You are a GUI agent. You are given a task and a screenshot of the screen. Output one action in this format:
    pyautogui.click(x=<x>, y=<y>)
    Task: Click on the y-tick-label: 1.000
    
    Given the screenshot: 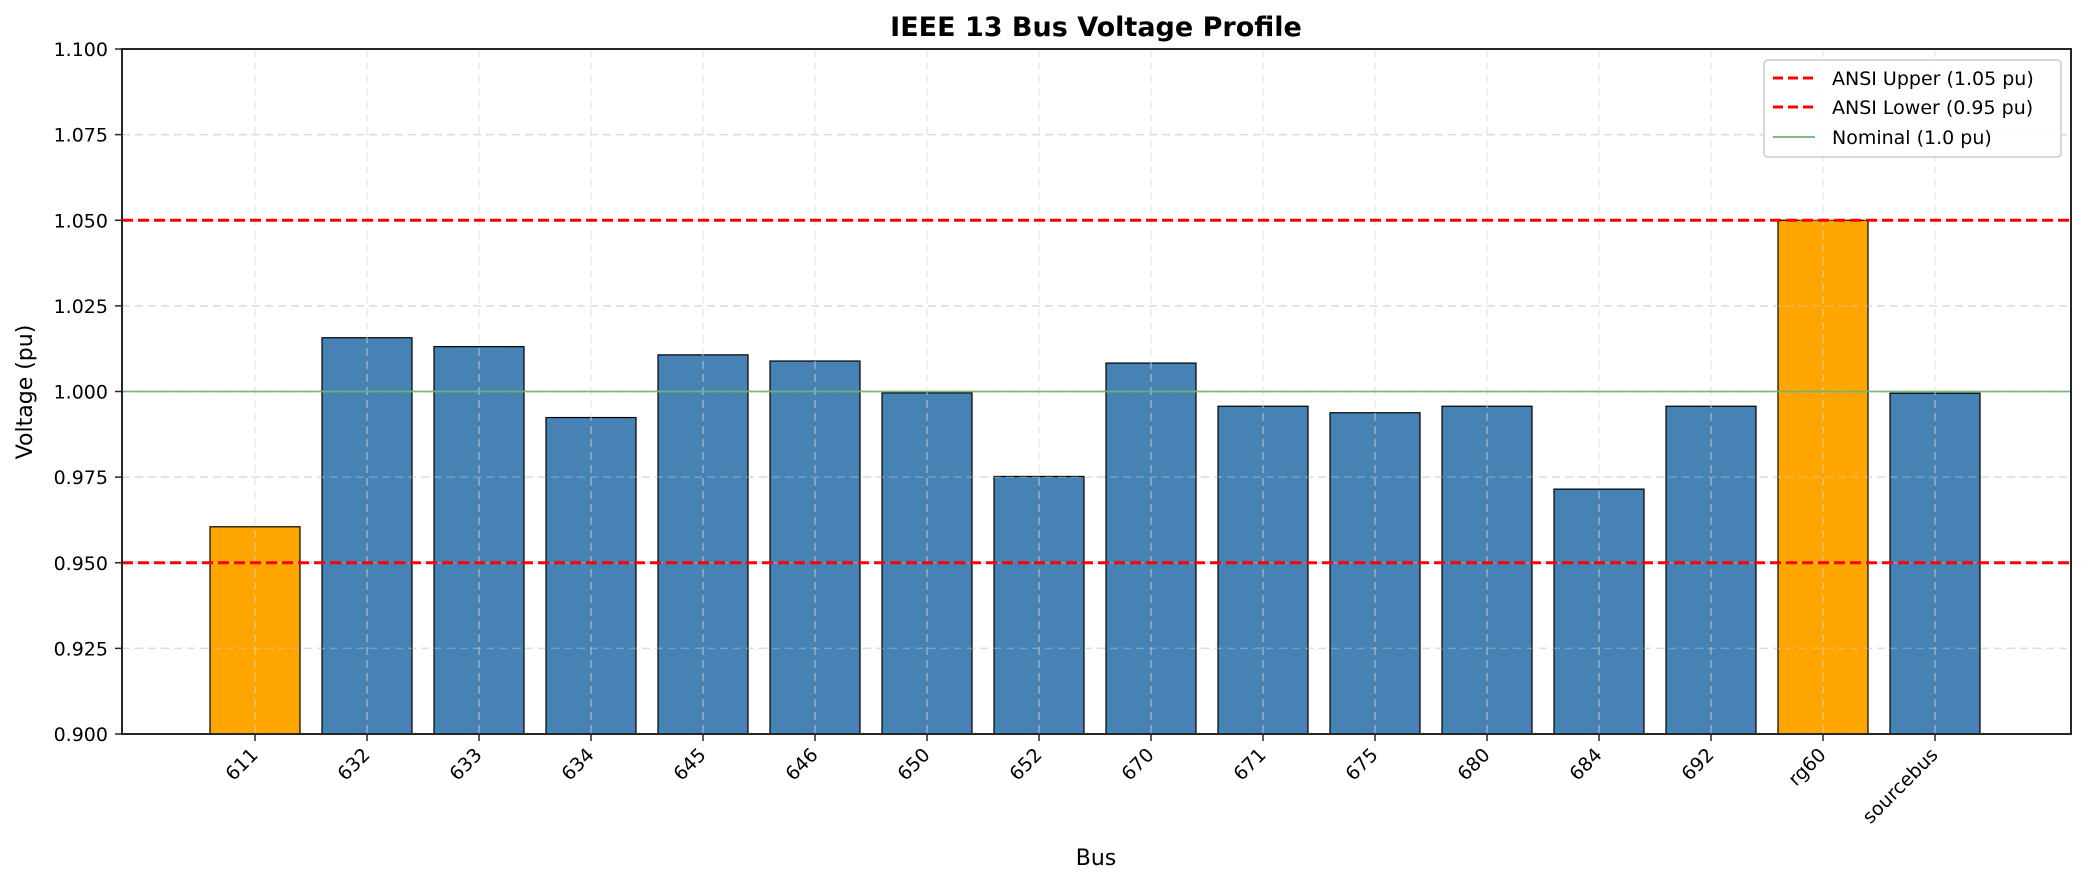 What is the action you would take?
    pyautogui.click(x=81, y=393)
    